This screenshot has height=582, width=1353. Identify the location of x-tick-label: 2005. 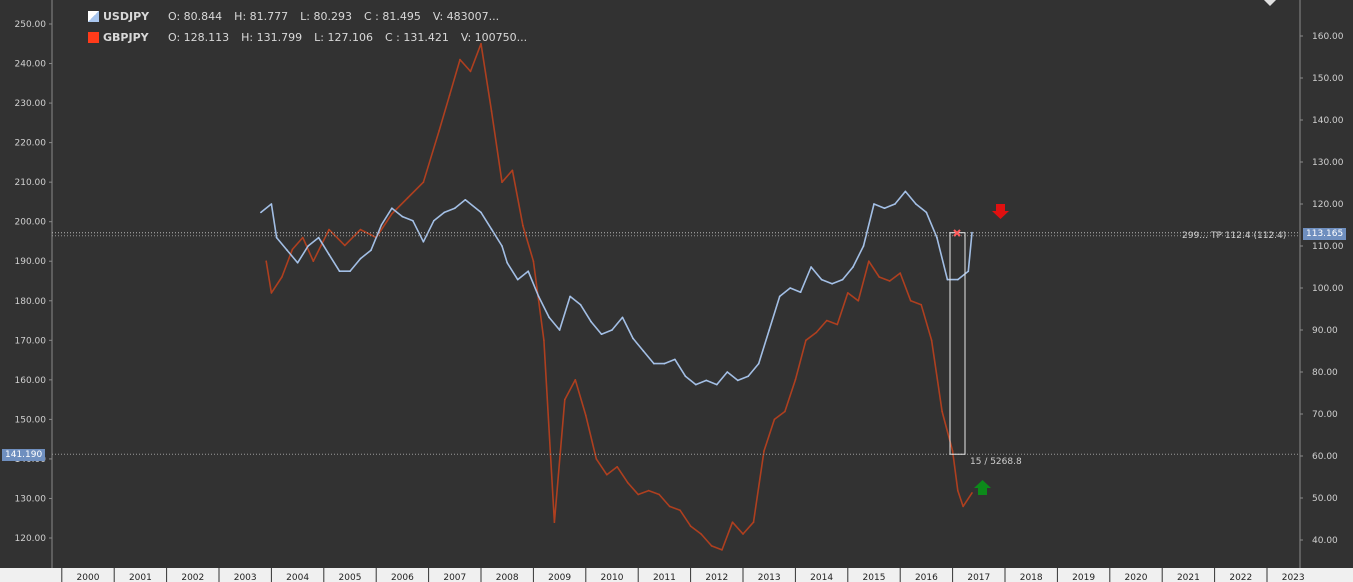
(350, 577).